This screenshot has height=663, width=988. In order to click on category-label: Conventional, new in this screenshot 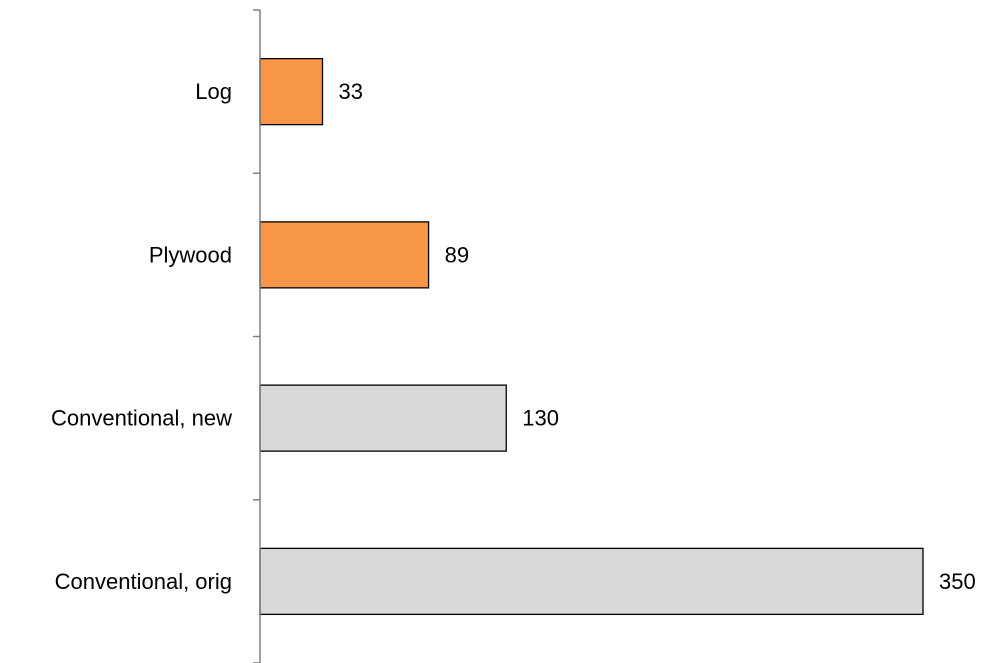, I will do `click(141, 418)`.